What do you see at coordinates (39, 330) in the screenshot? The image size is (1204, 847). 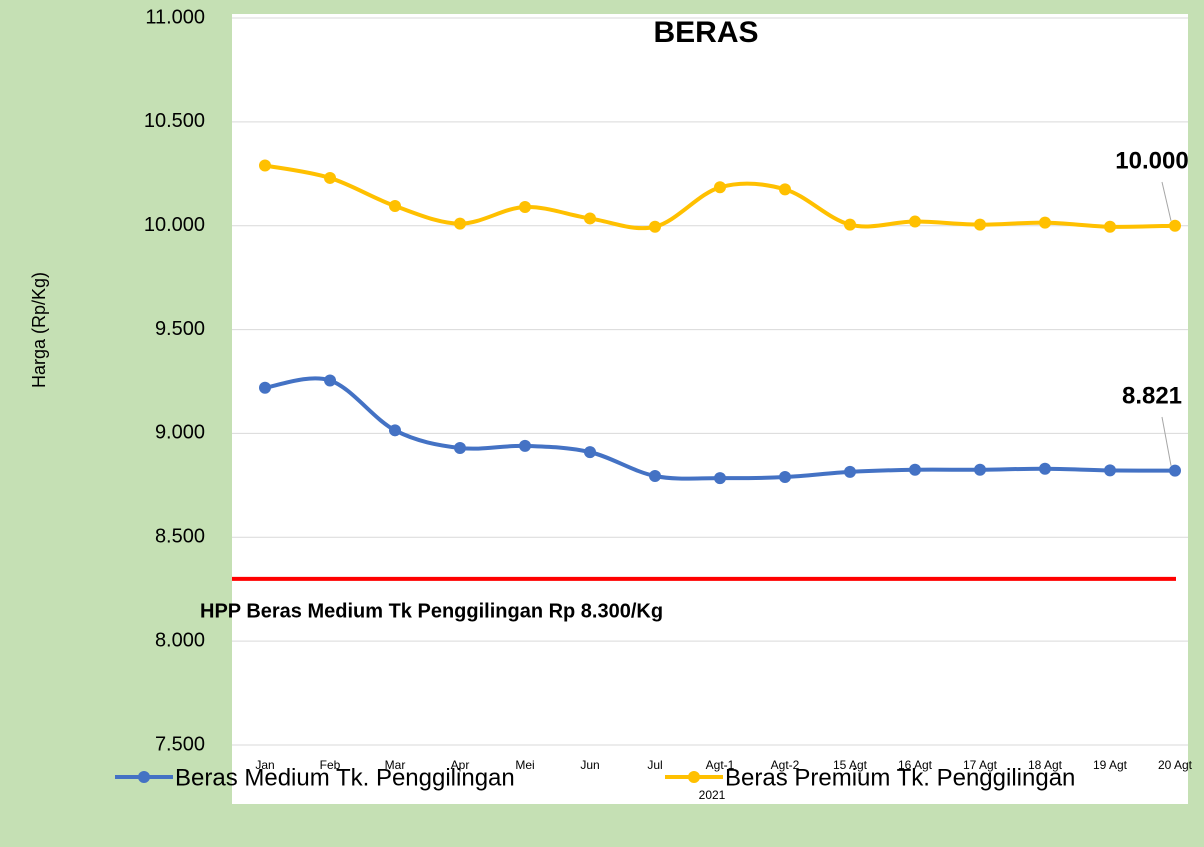 I see `y-axis-title: Harga (Rp/Kg)` at bounding box center [39, 330].